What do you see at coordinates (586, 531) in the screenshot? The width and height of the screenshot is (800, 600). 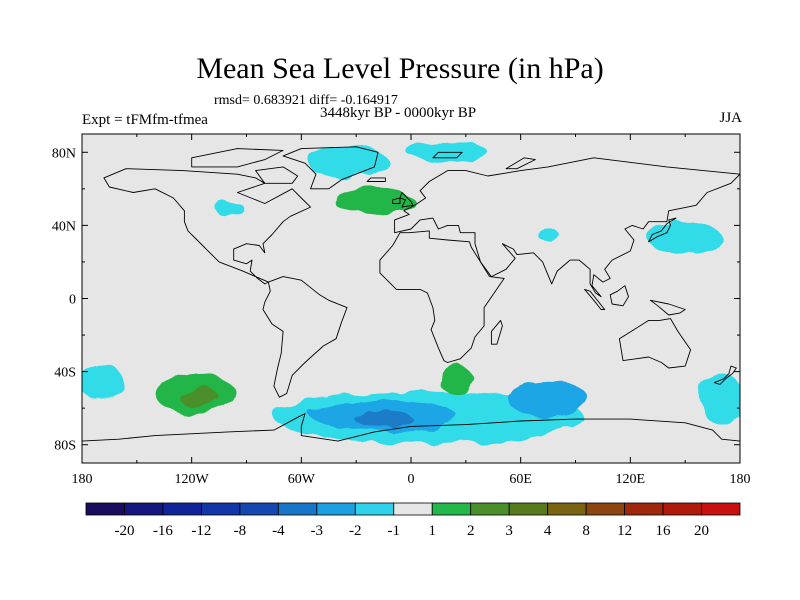 I see `colorbar-label: 8` at bounding box center [586, 531].